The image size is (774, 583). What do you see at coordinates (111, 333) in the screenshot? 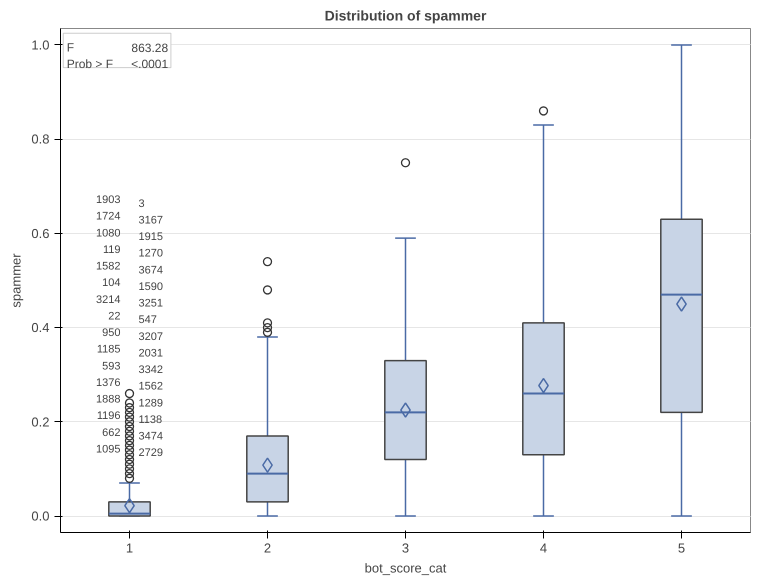
I see `annotation: 950` at bounding box center [111, 333].